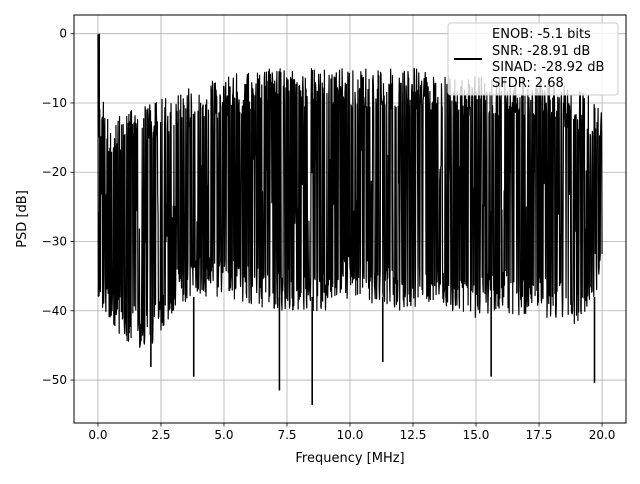 This screenshot has height=484, width=640. What do you see at coordinates (54, 172) in the screenshot?
I see `y-tick-label: −20` at bounding box center [54, 172].